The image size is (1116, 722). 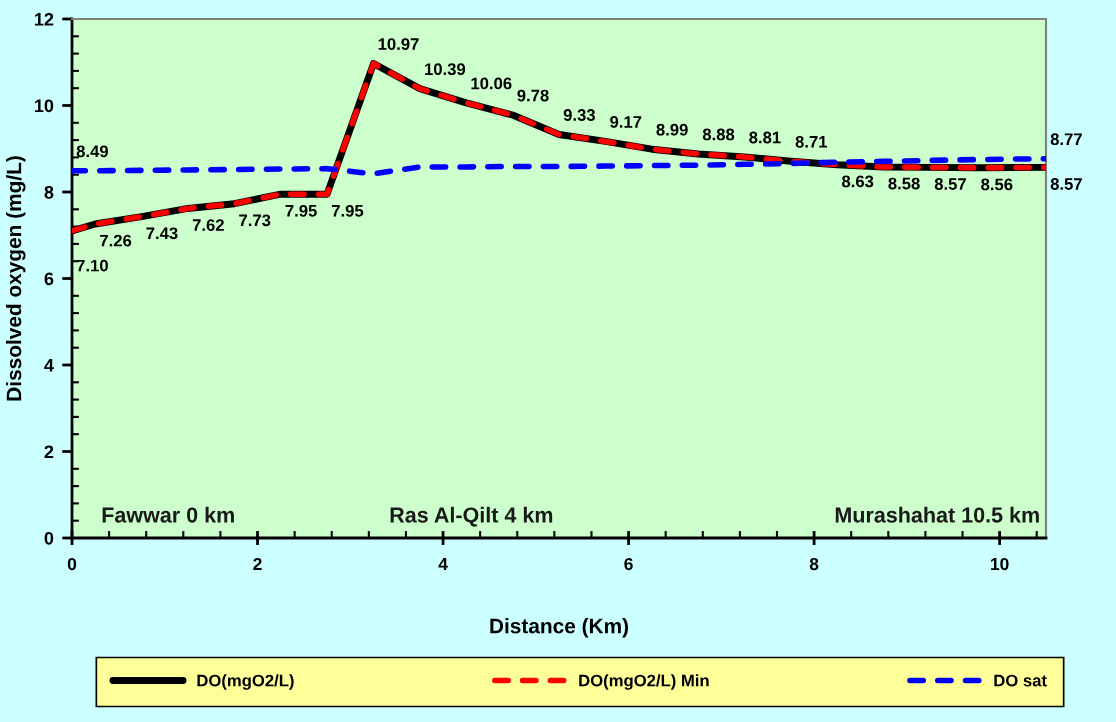 I want to click on data-label: 7.73, so click(x=255, y=220).